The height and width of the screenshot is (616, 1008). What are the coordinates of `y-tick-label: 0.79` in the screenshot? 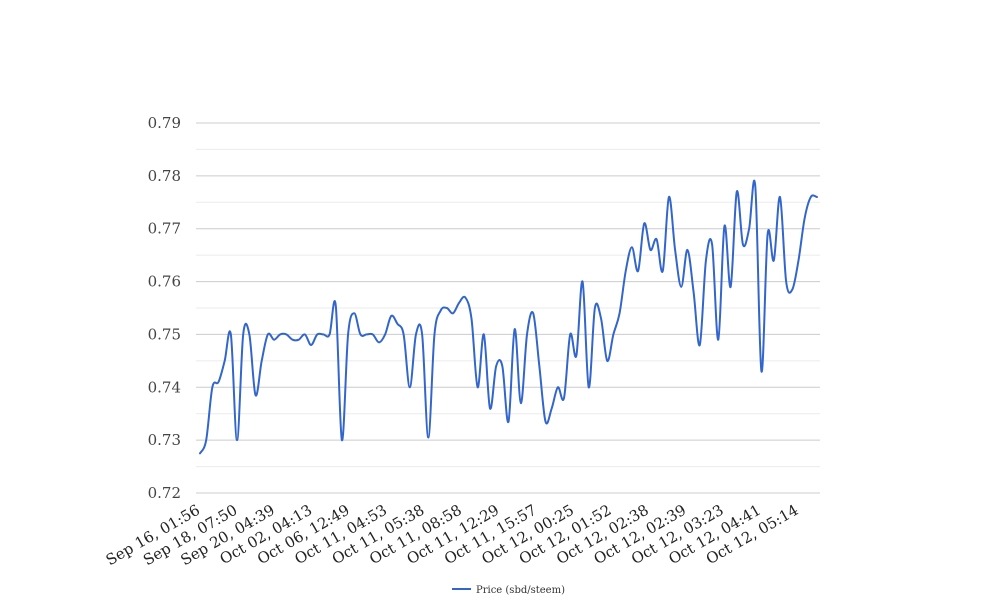 It's located at (164, 123).